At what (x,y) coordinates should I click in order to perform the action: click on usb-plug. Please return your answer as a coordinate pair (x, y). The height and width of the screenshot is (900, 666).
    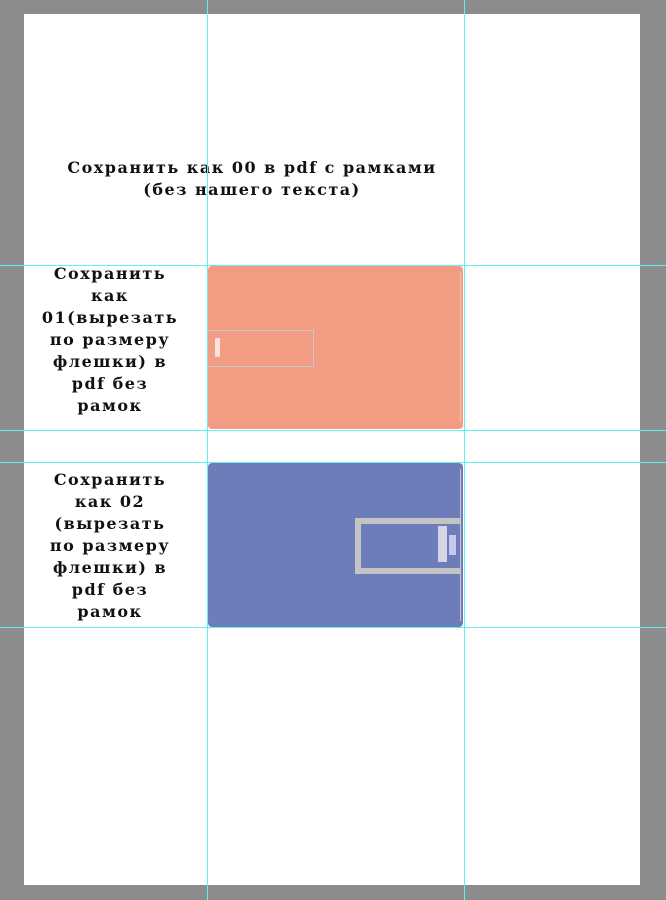
    Looking at the image, I should click on (442, 544).